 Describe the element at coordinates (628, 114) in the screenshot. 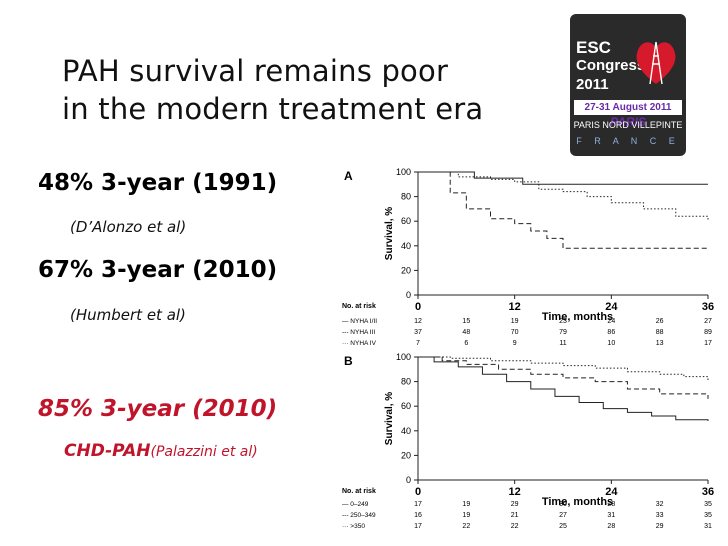

I see `logo-dates: 27-31 August 2011 PARIS` at that location.